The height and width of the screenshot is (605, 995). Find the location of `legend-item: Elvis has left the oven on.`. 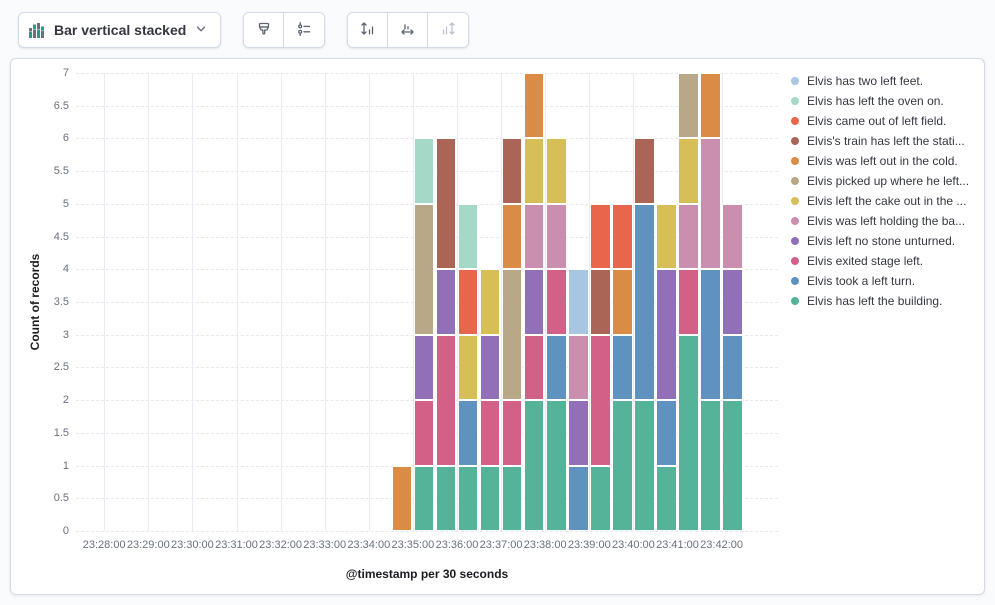

legend-item: Elvis has left the oven on. is located at coordinates (886, 101).